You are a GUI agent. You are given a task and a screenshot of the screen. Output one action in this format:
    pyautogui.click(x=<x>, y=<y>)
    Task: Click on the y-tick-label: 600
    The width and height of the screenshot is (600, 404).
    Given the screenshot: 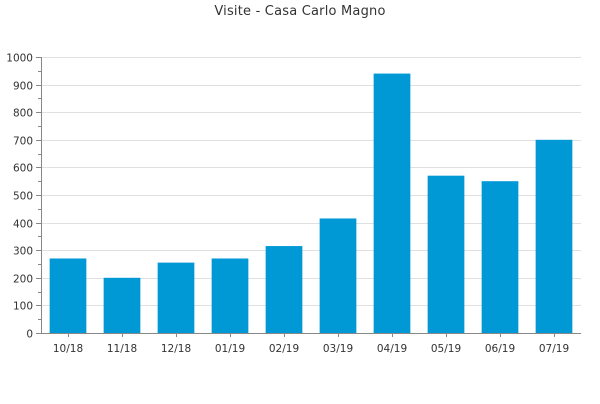 What is the action you would take?
    pyautogui.click(x=23, y=169)
    